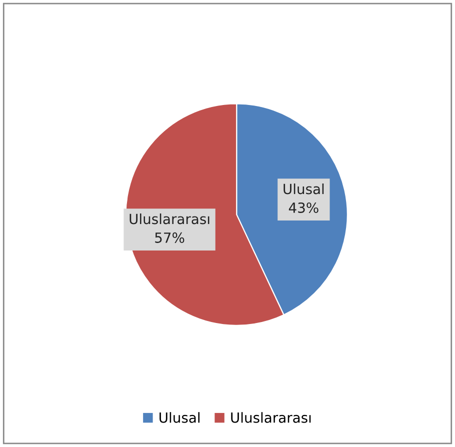 The image size is (455, 447). Describe the element at coordinates (169, 237) in the screenshot. I see `data-label: 57%` at that location.